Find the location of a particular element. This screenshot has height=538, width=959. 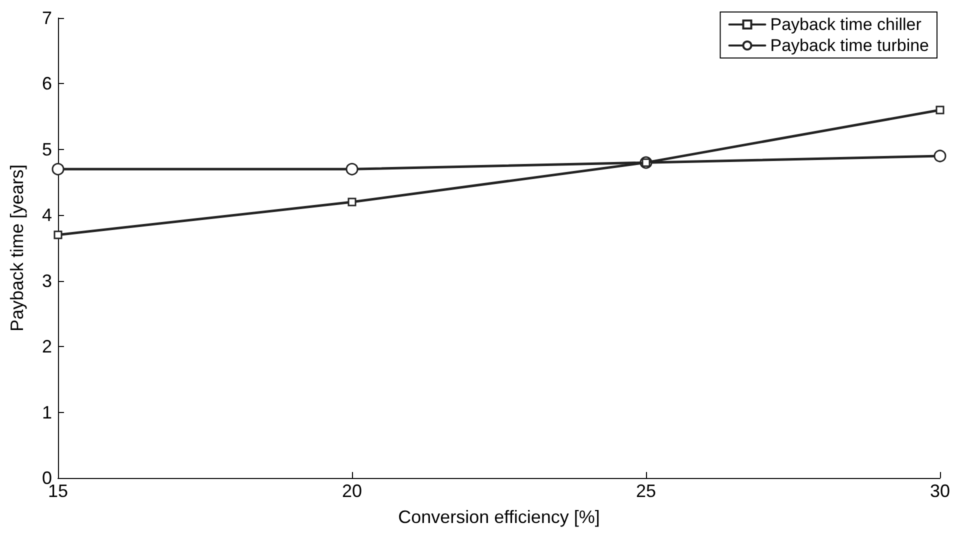

x-tick-label: 20 is located at coordinates (352, 491).